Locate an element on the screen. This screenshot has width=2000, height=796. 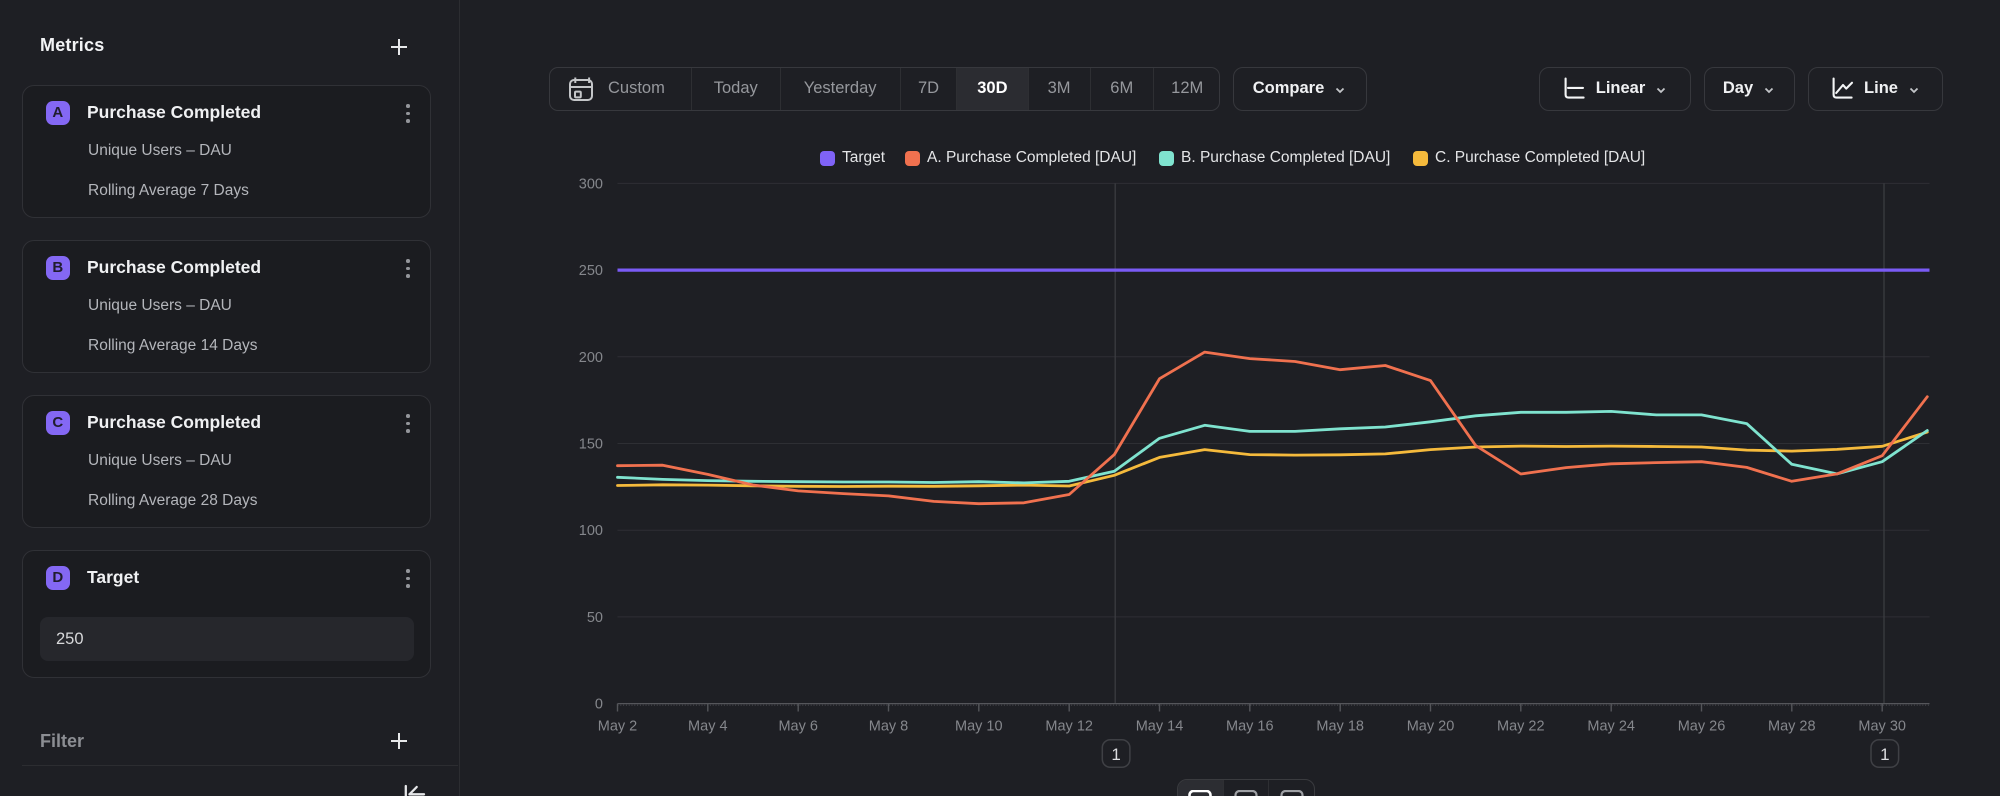
svg-text: May 6 is located at coordinates (798, 727).